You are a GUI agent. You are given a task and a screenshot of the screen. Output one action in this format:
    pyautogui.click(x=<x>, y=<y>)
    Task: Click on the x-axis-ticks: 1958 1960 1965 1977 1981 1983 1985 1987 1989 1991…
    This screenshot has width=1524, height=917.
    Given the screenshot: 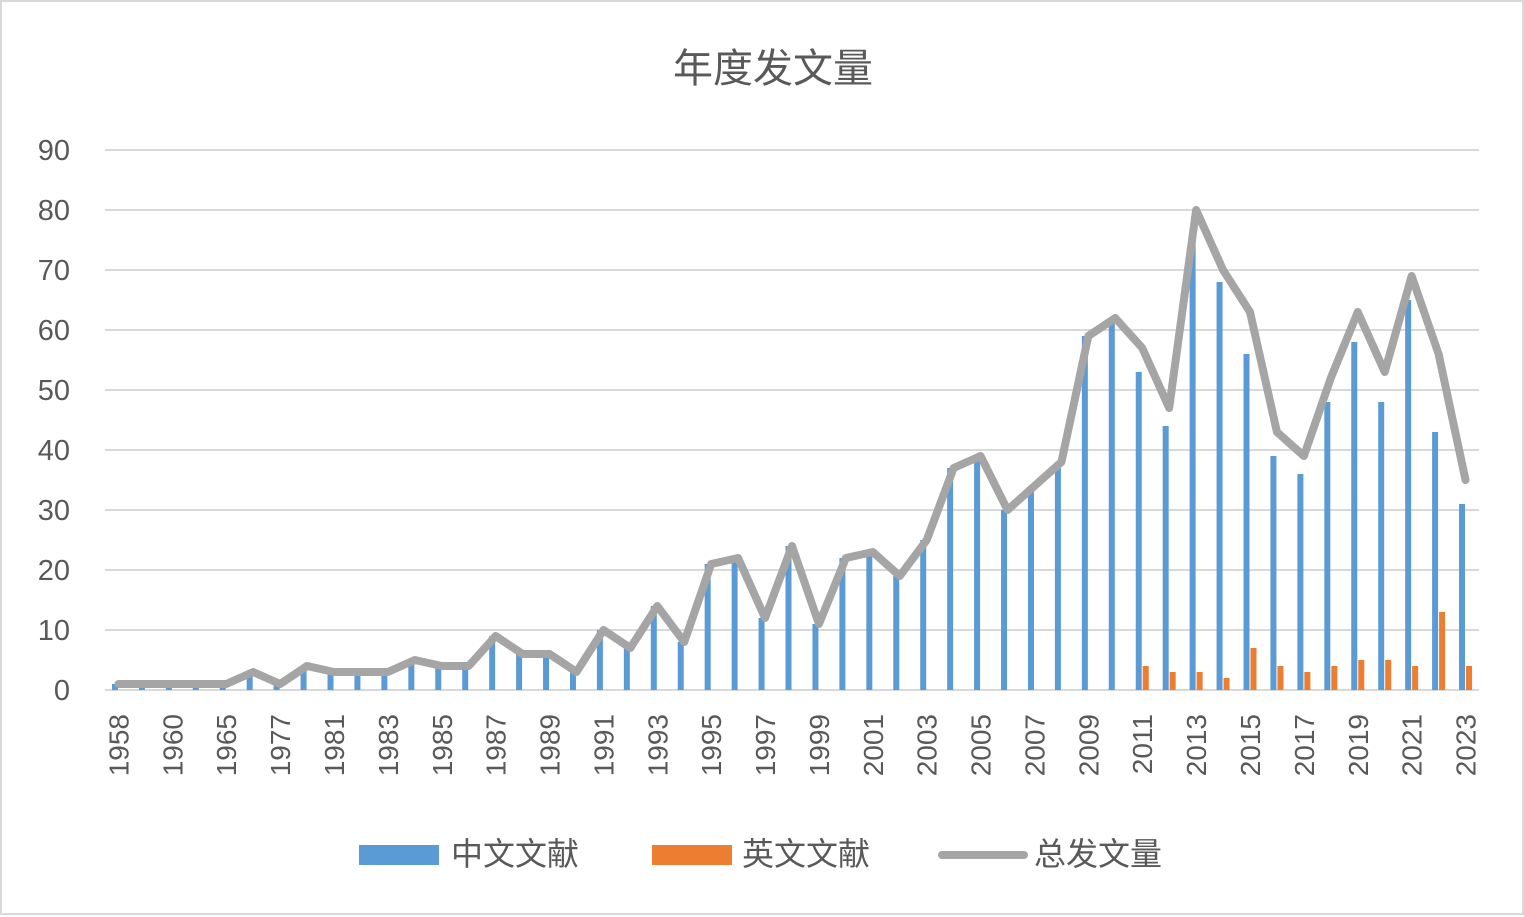 What is the action you would take?
    pyautogui.click(x=792, y=745)
    